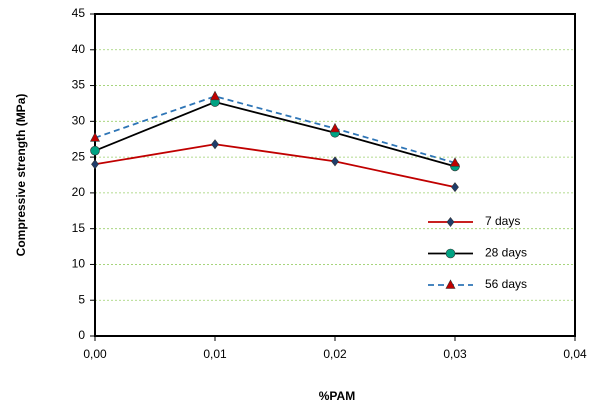  I want to click on y-tick-label: 15, so click(79, 228).